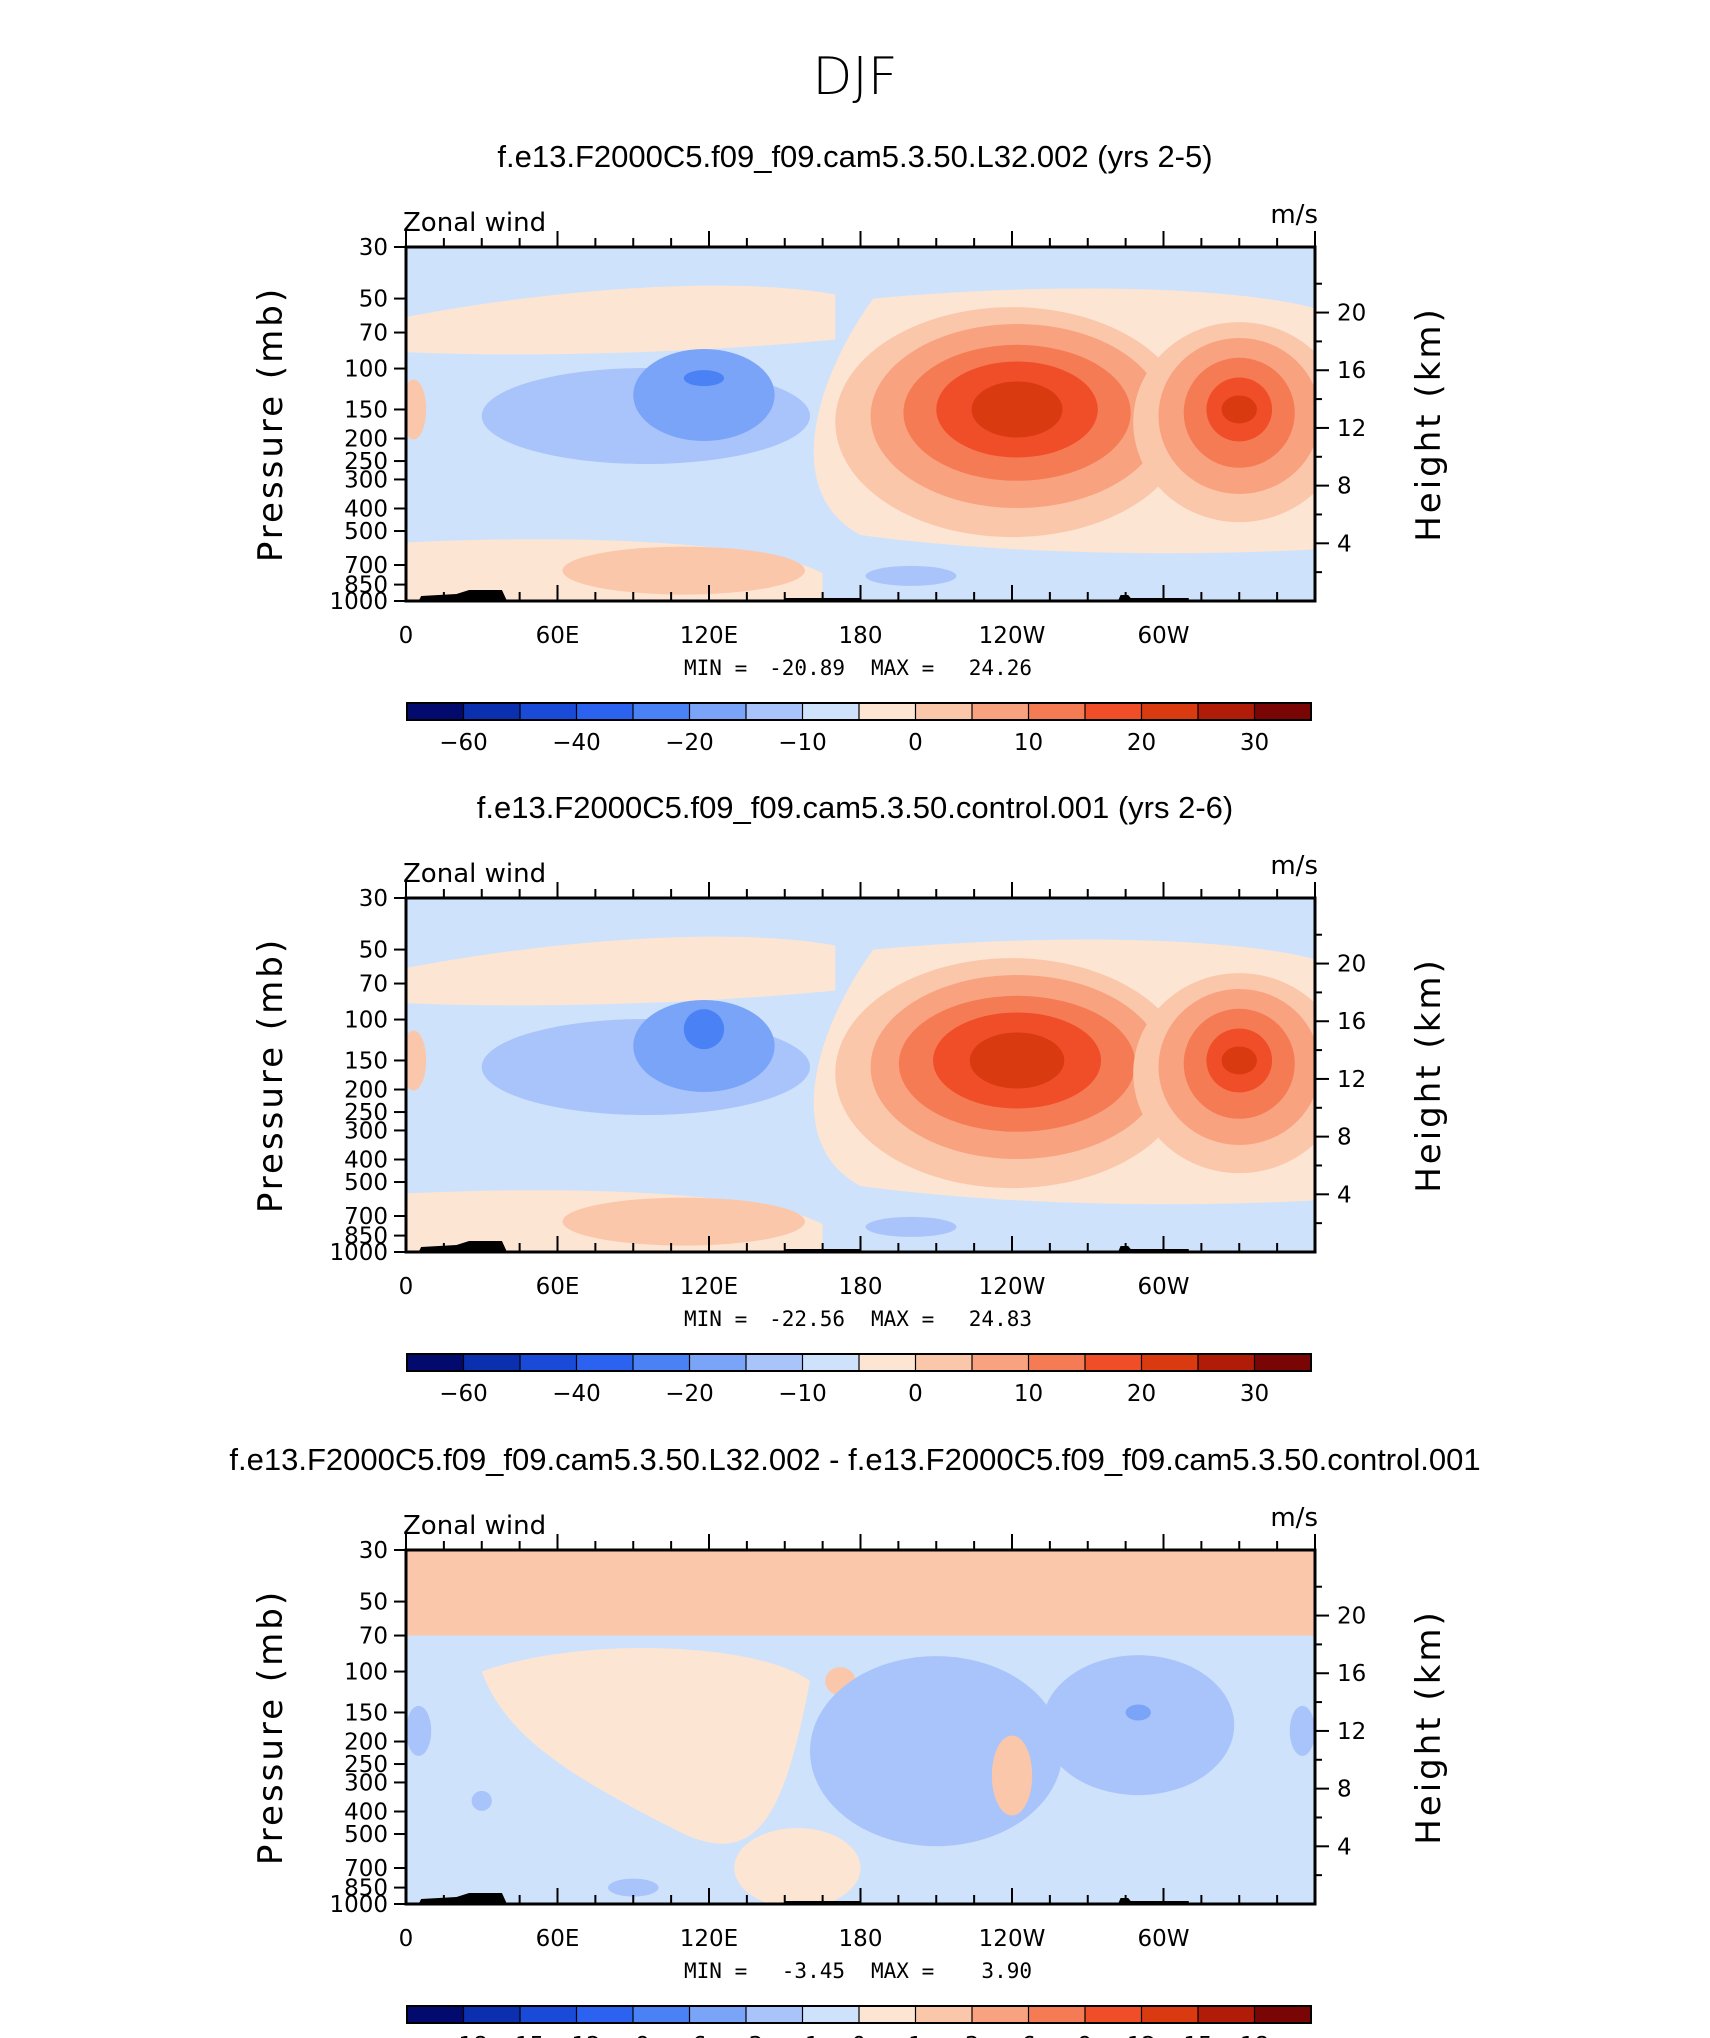 This screenshot has width=1710, height=2038. I want to click on max-value: 24.26, so click(1000, 668).